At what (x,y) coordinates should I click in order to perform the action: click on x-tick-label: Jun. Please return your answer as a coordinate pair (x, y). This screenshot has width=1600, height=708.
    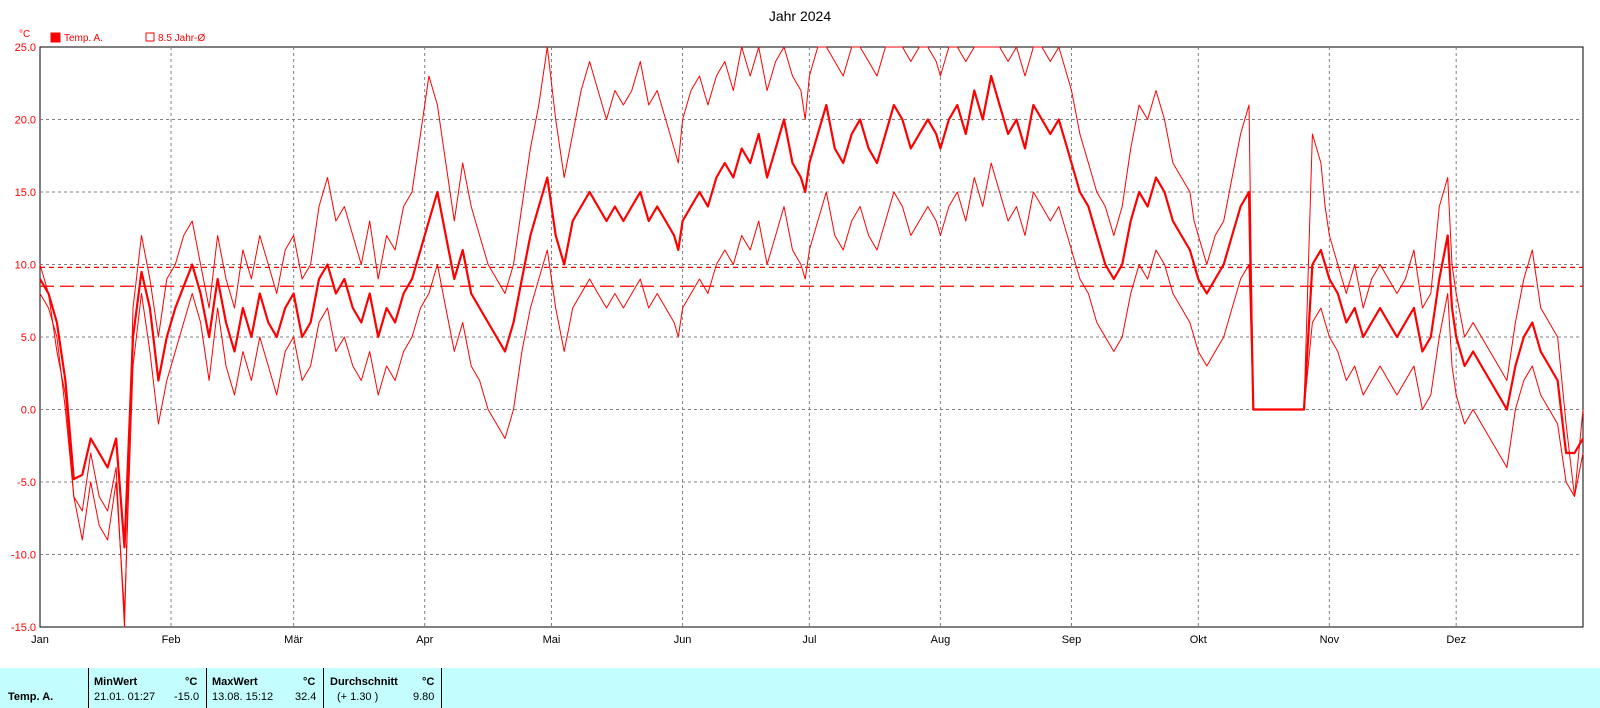
    Looking at the image, I should click on (683, 640).